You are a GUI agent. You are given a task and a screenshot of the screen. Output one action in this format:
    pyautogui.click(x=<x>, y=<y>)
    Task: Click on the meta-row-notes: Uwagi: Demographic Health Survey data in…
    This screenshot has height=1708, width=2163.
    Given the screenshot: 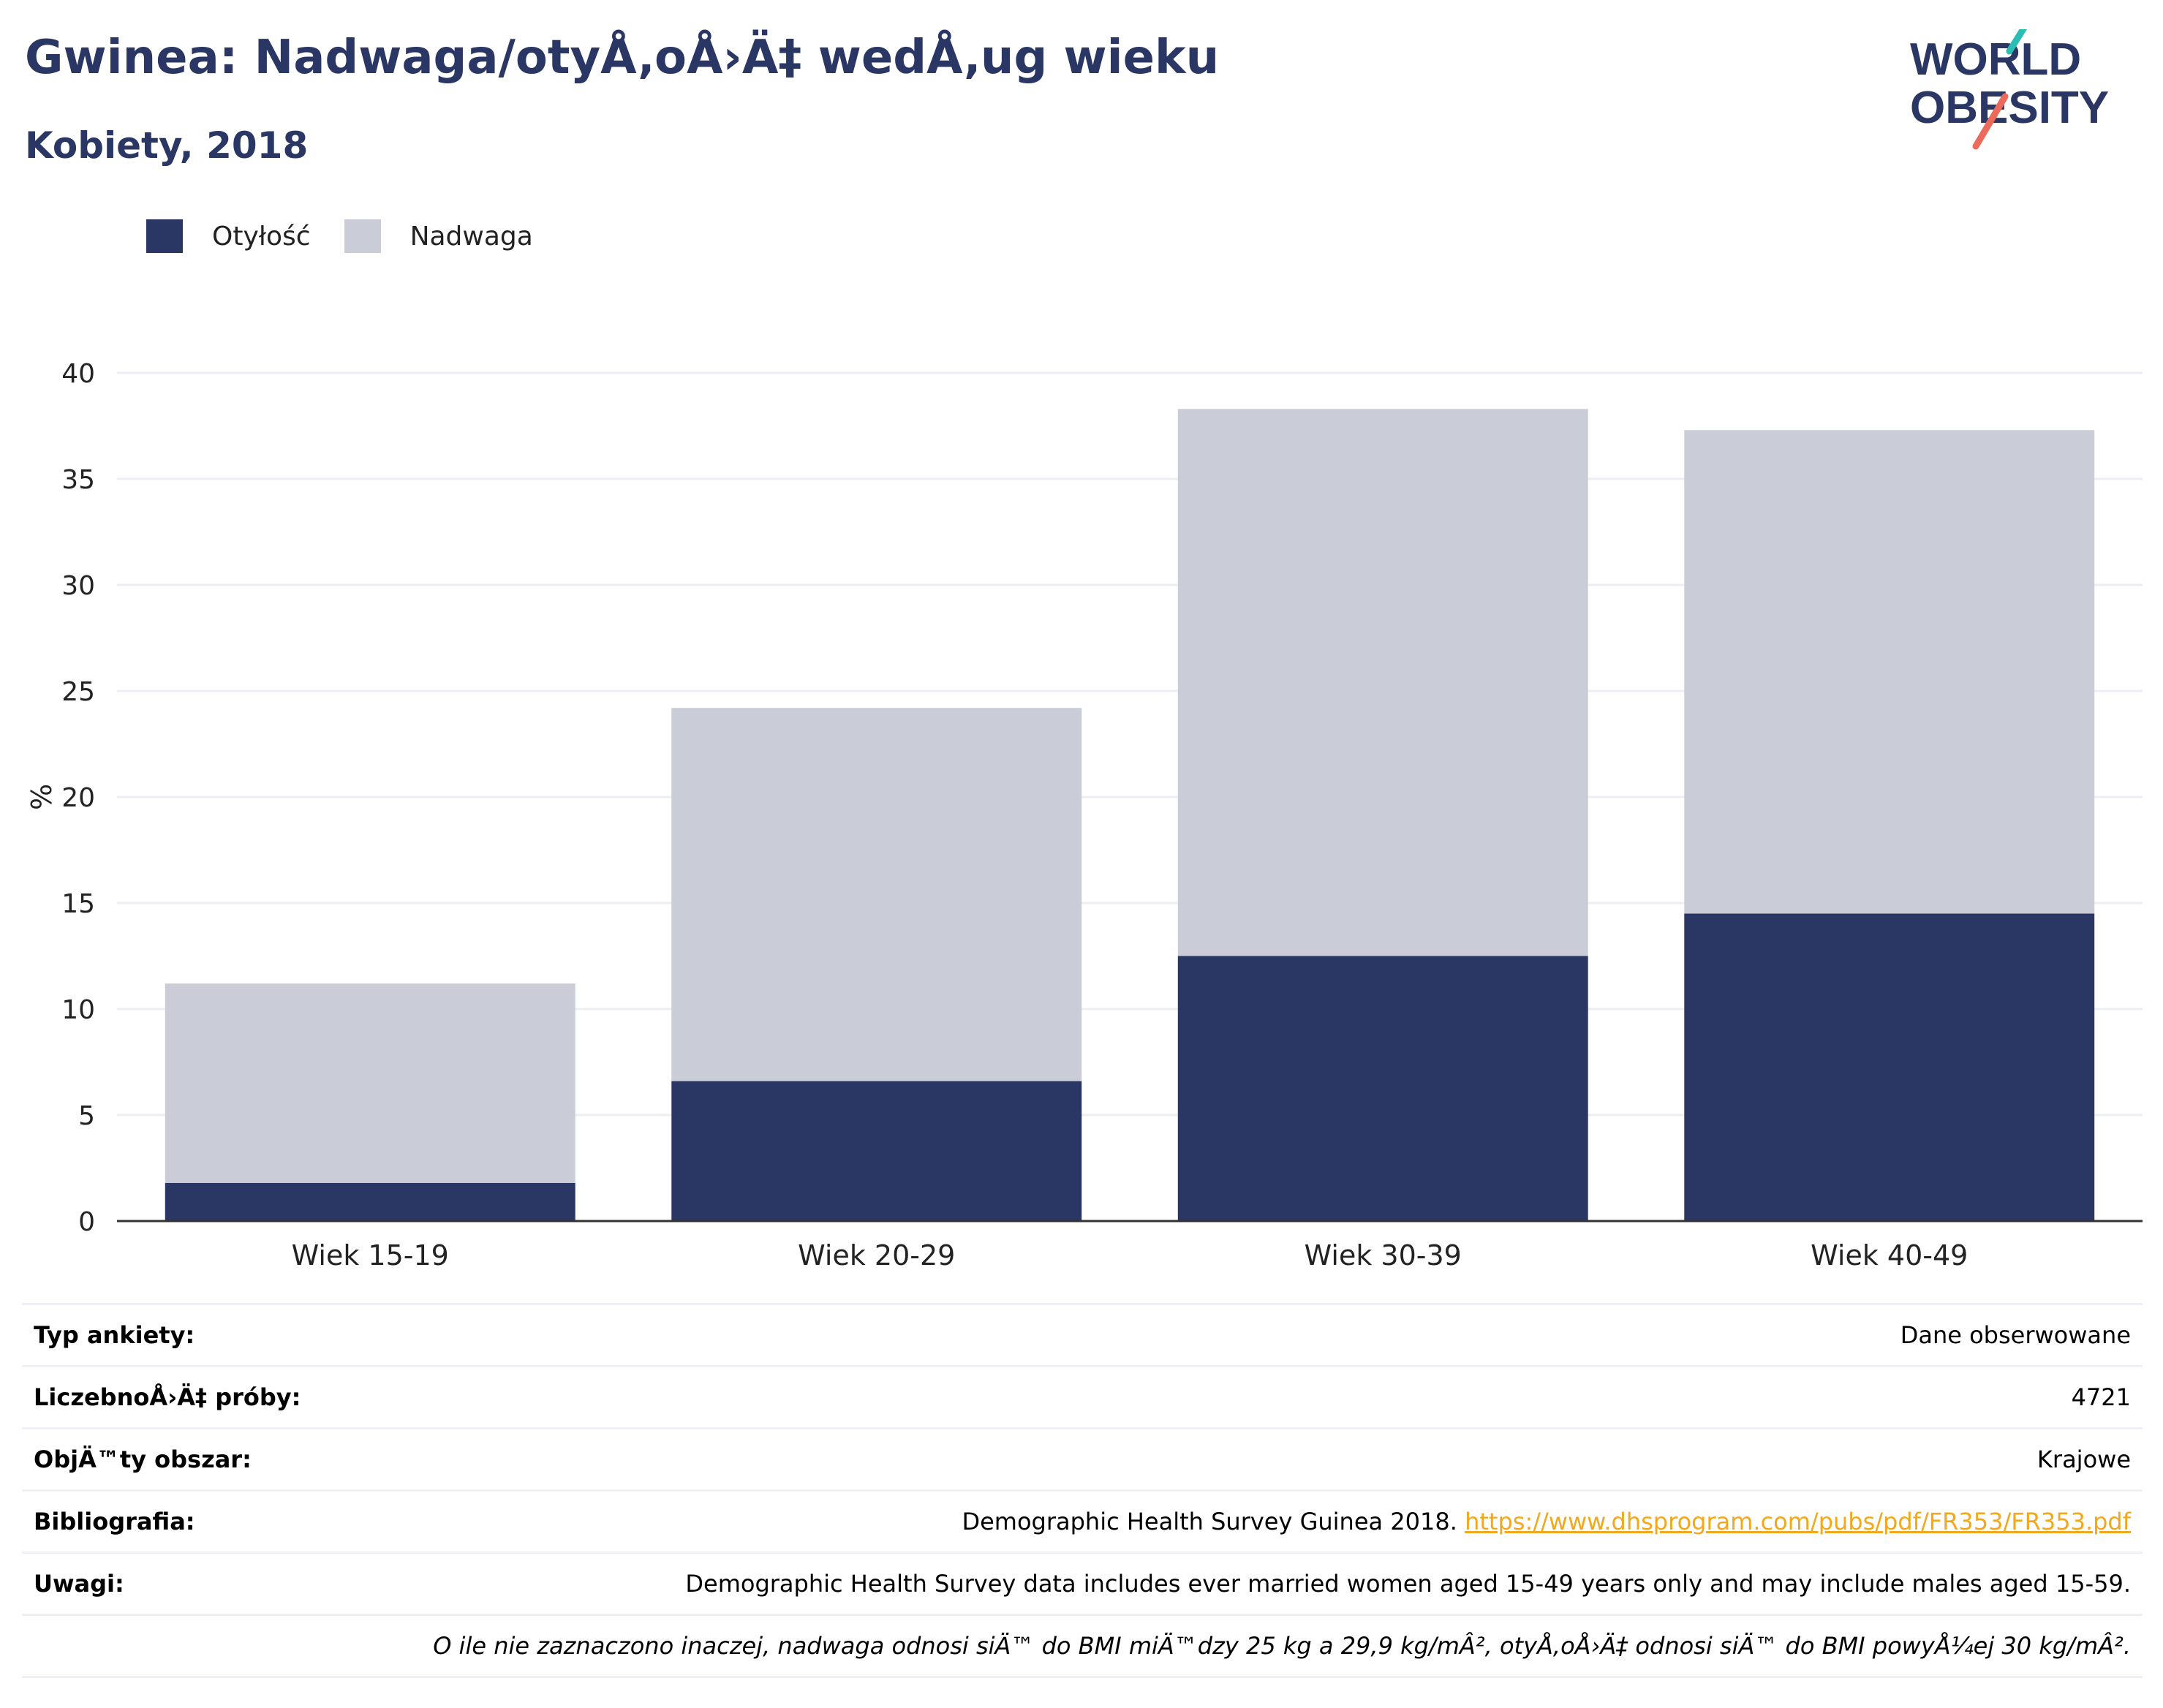 What is the action you would take?
    pyautogui.click(x=1082, y=1583)
    